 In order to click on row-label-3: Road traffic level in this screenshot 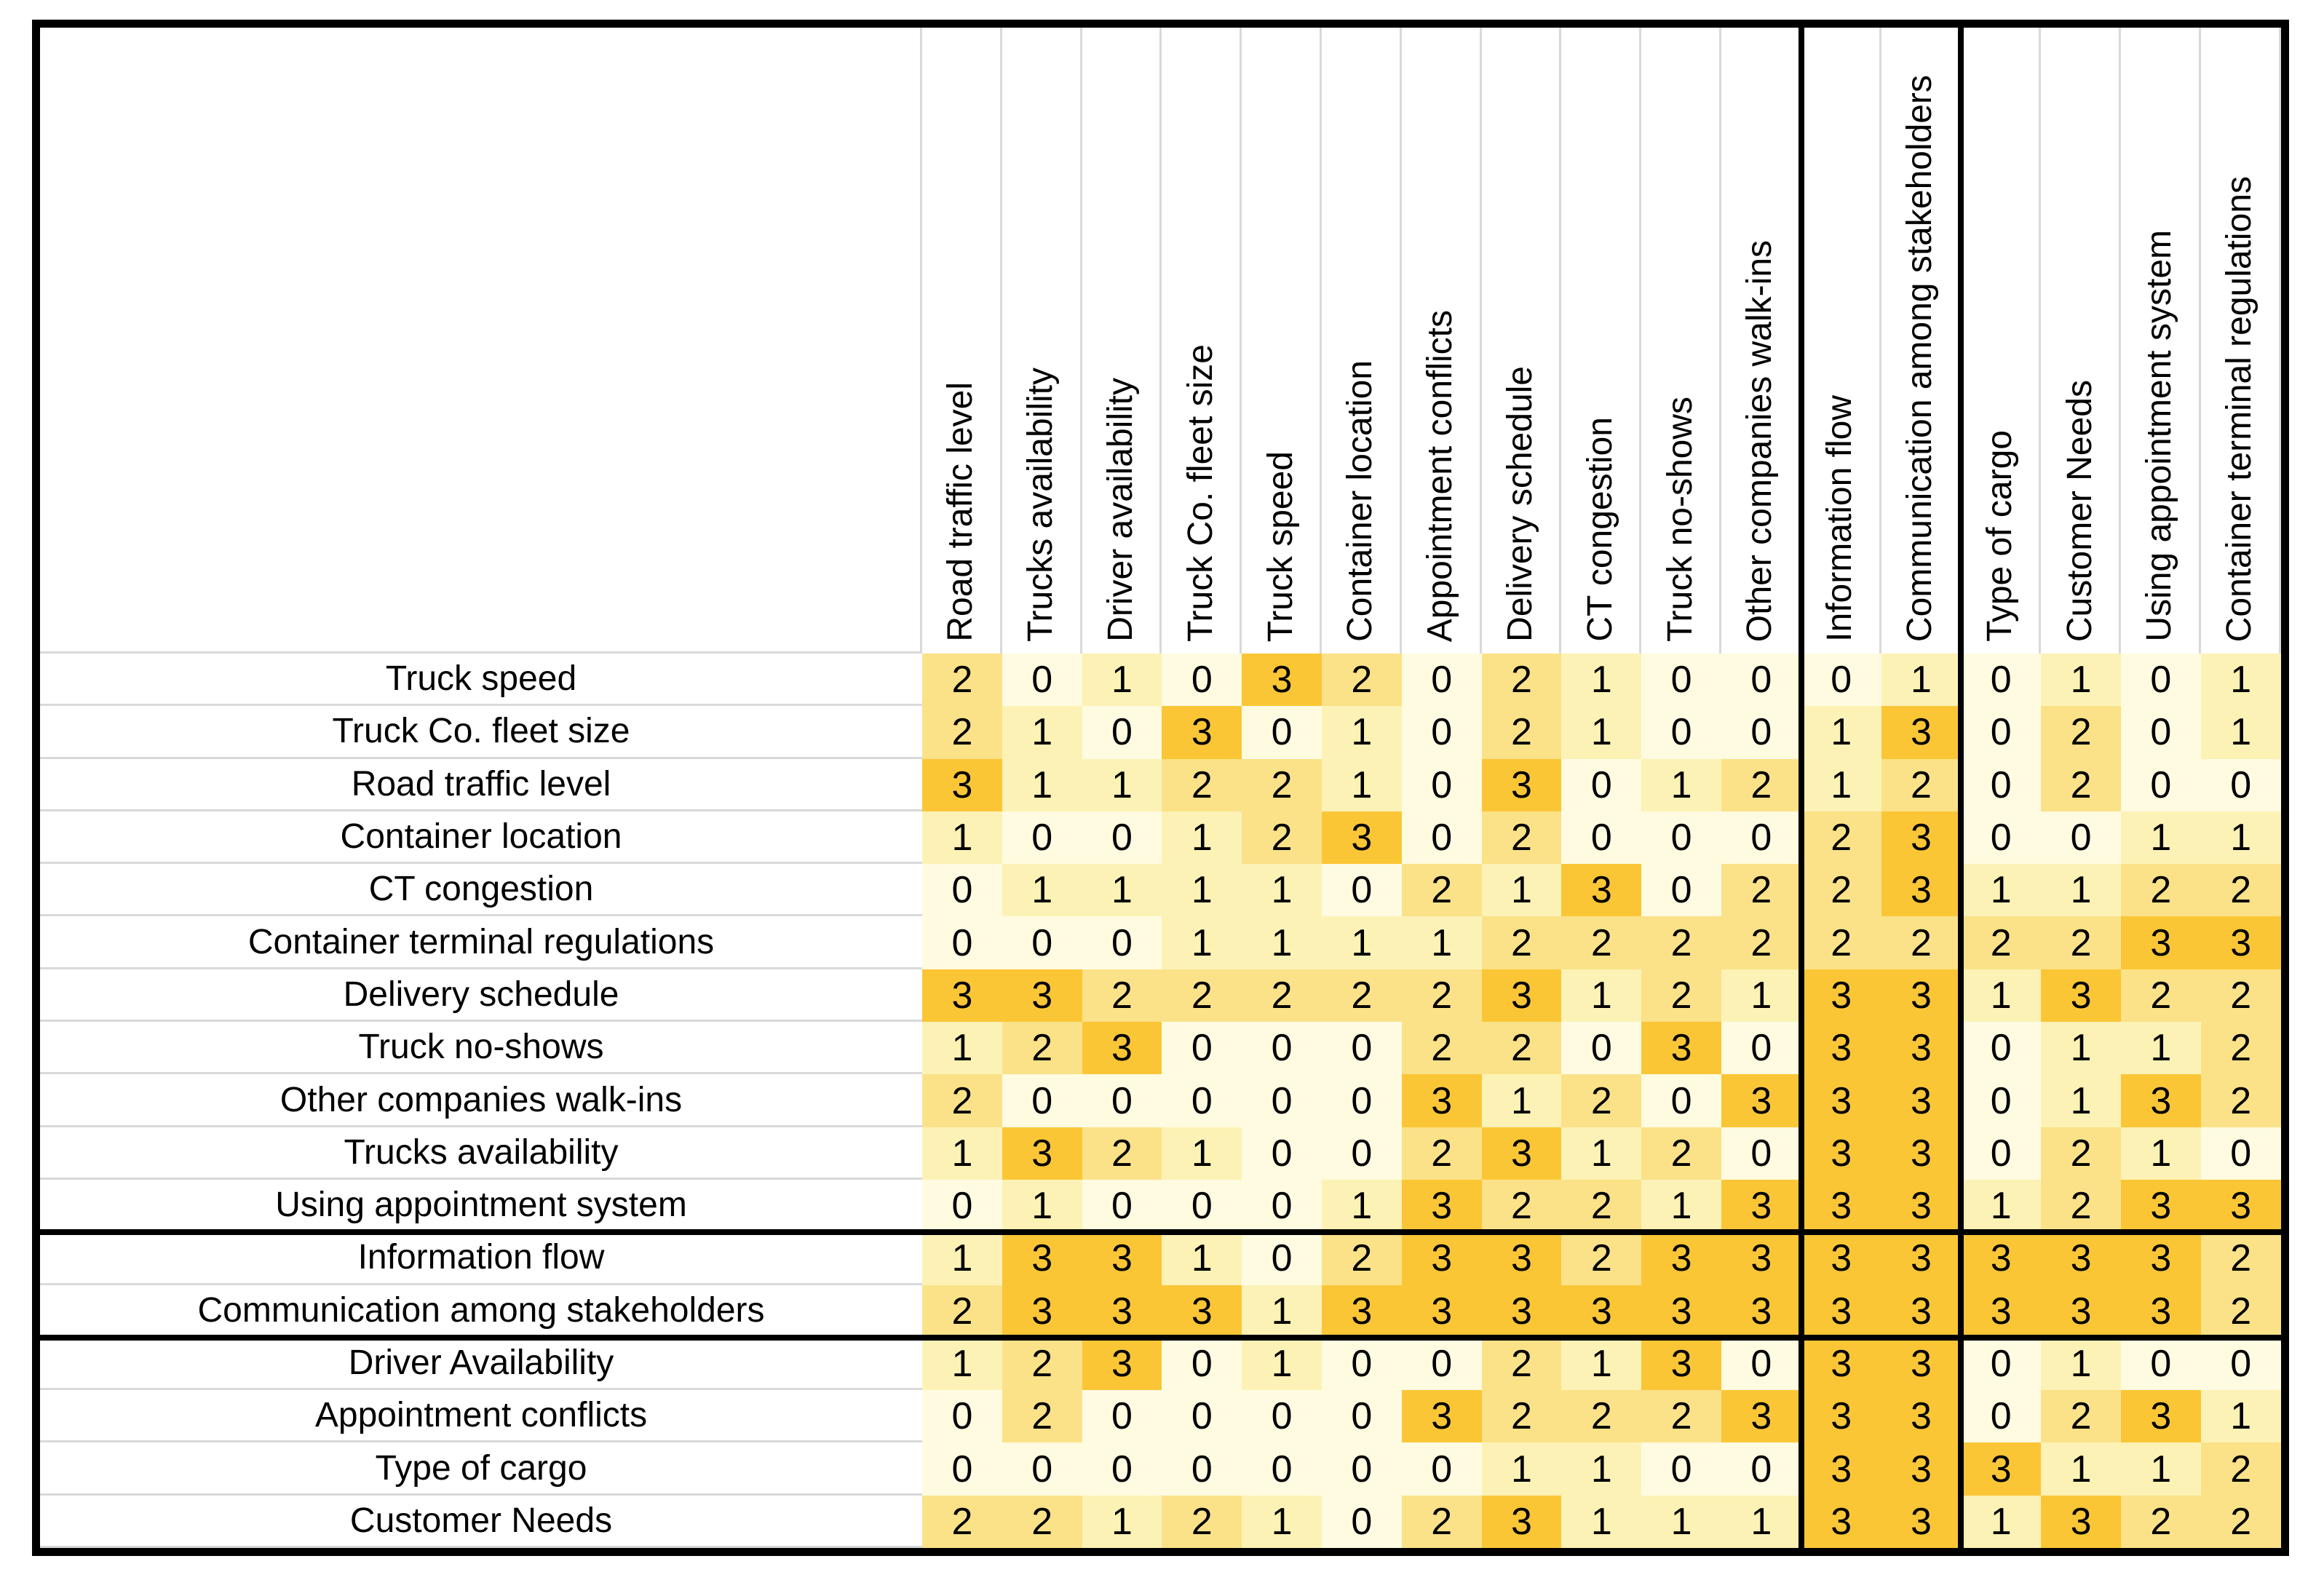, I will do `click(481, 785)`.